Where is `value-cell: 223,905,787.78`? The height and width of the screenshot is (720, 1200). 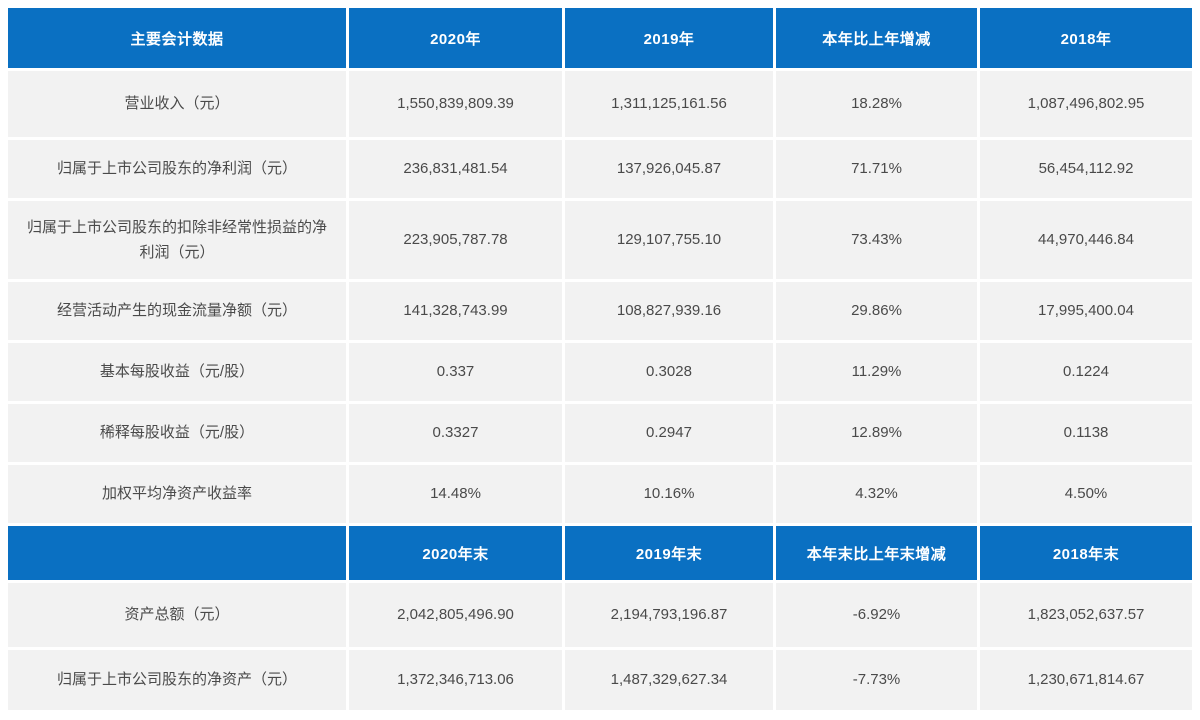
value-cell: 223,905,787.78 is located at coordinates (455, 240).